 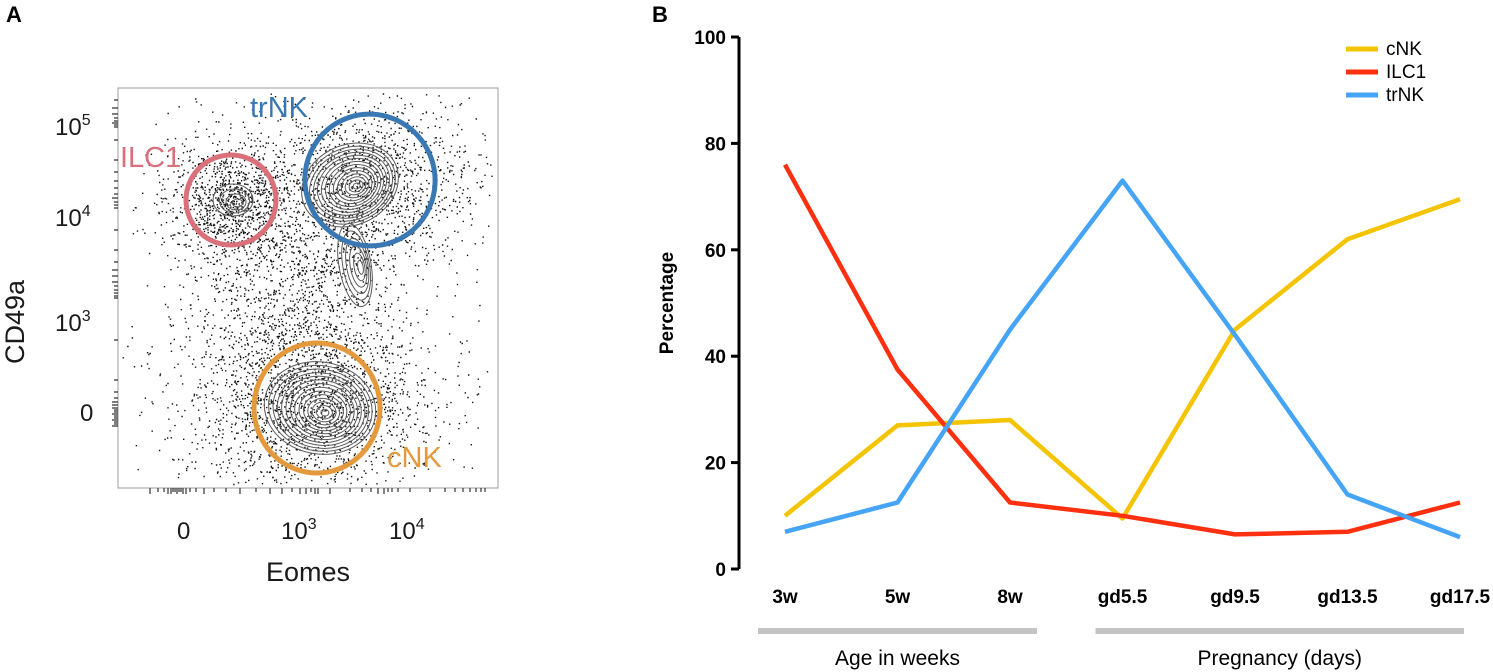 What do you see at coordinates (1406, 72) in the screenshot?
I see `legend-label-ilc1: ILC1` at bounding box center [1406, 72].